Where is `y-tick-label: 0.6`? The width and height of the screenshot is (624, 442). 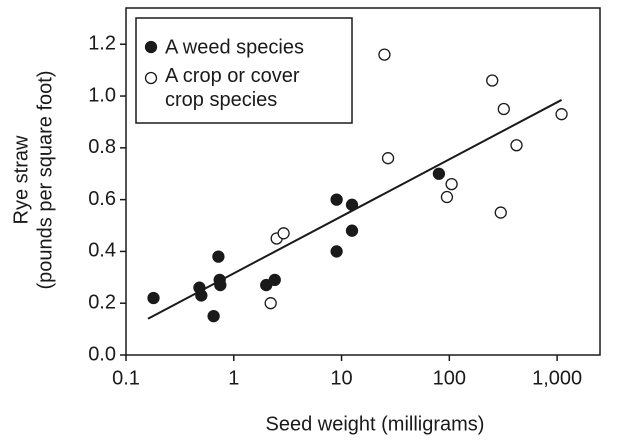 y-tick-label: 0.6 is located at coordinates (102, 199).